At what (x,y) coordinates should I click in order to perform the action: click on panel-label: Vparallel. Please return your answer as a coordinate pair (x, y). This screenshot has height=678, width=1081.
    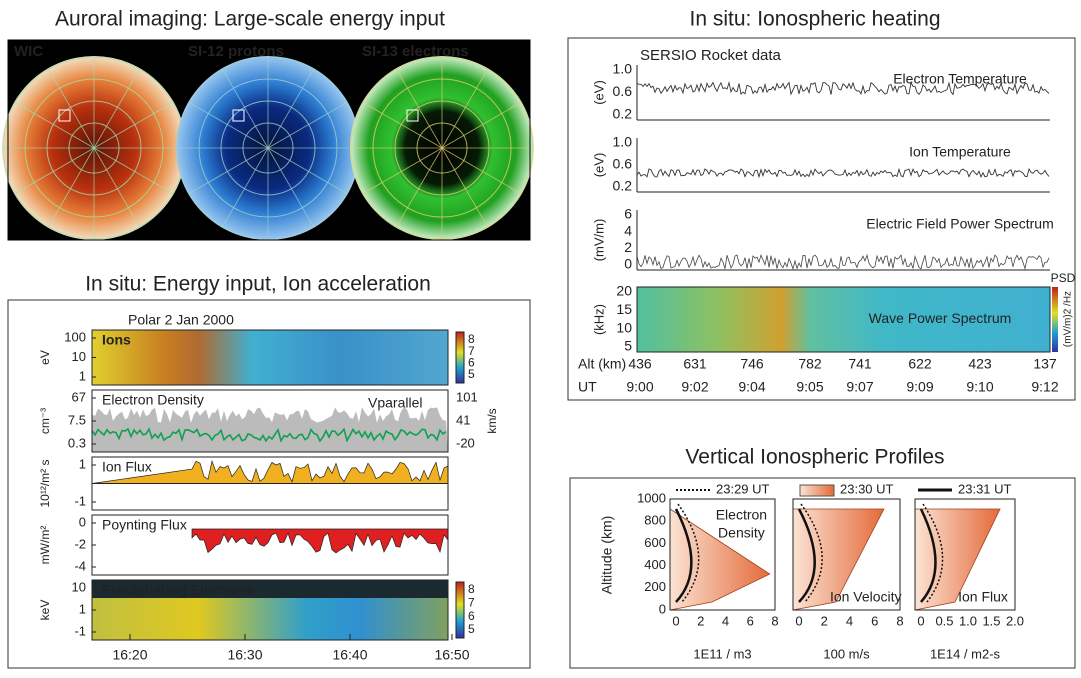
    Looking at the image, I should click on (395, 403).